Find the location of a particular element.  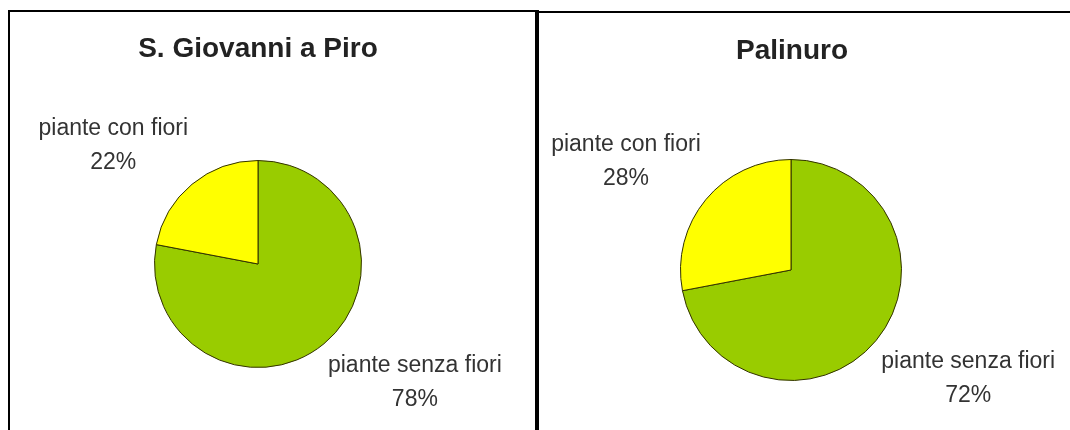

data-label: 72% is located at coordinates (968, 394).